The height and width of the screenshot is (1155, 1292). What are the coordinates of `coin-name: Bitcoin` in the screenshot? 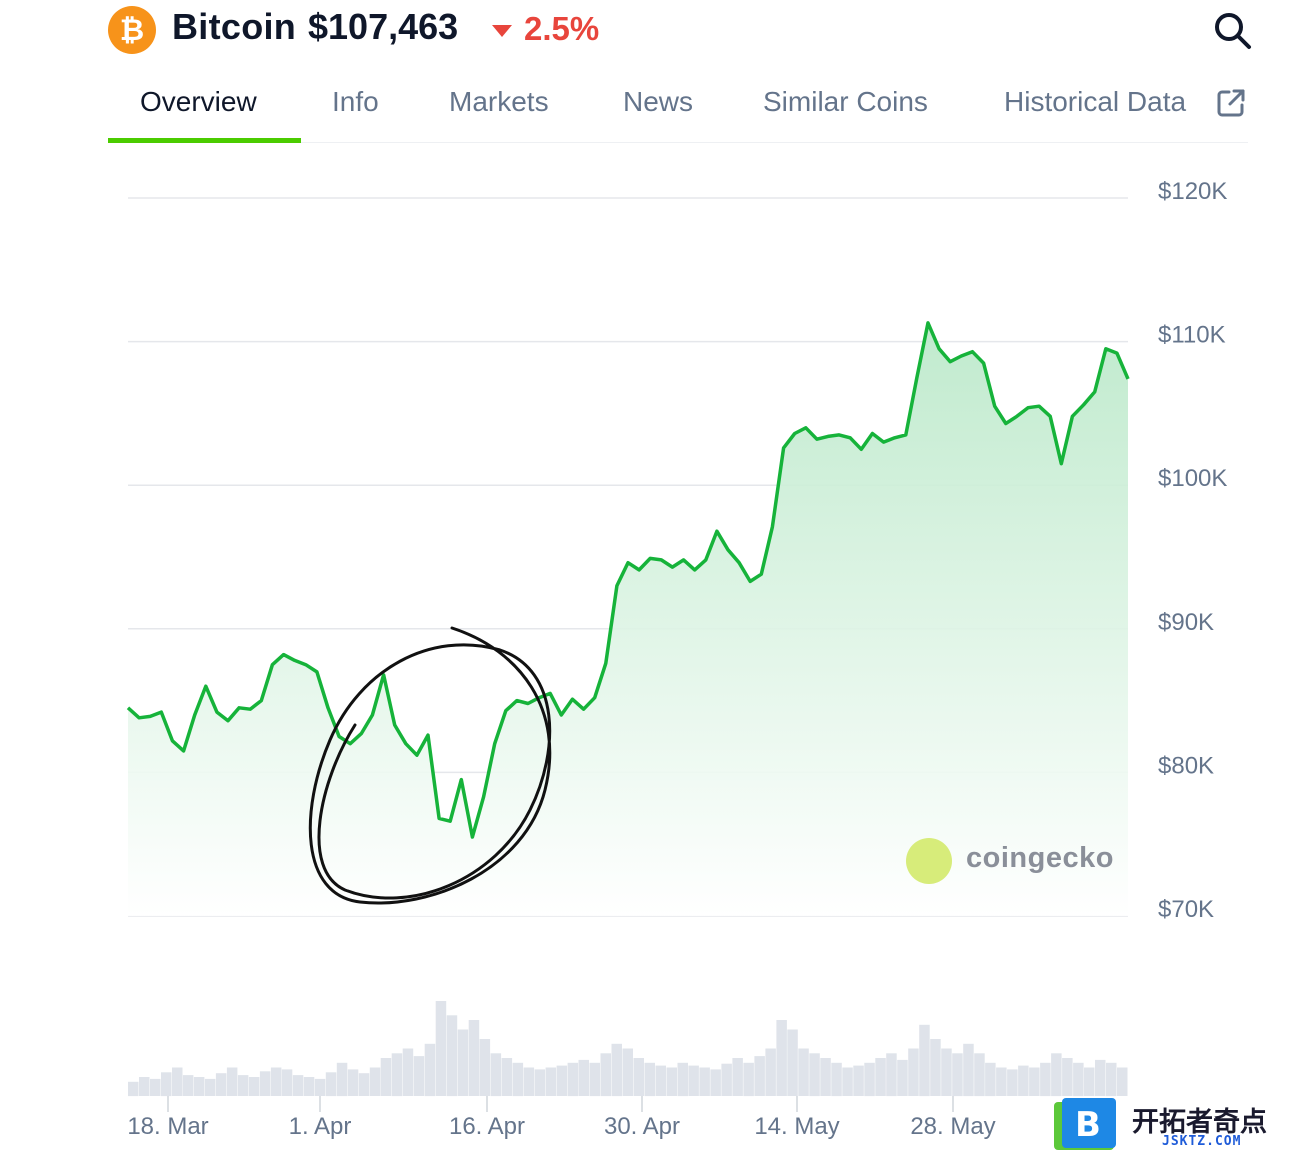 It's located at (234, 26).